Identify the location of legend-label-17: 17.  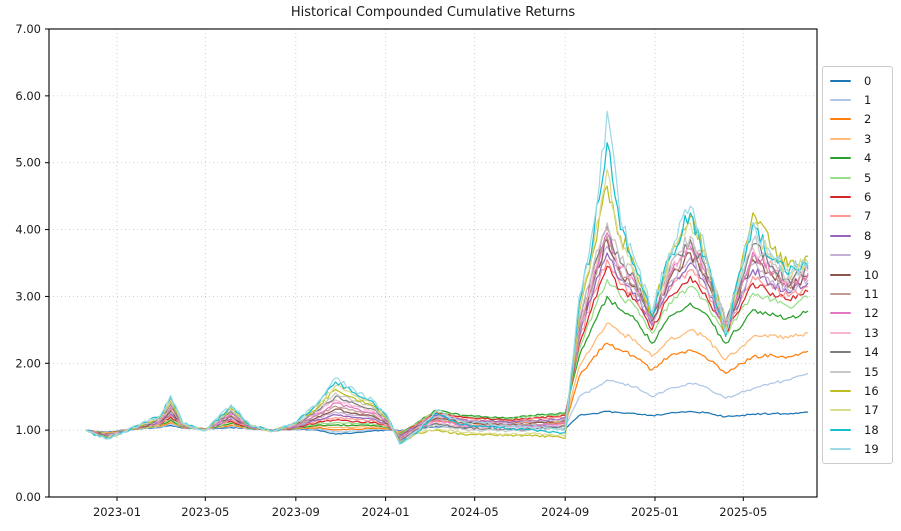
(871, 410).